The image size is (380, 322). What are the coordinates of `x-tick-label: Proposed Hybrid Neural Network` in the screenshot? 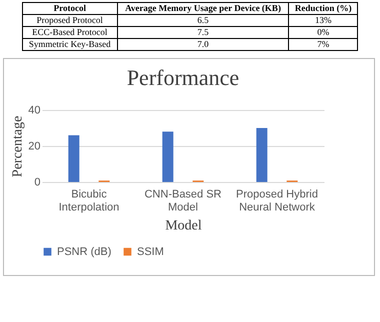 It's located at (277, 201).